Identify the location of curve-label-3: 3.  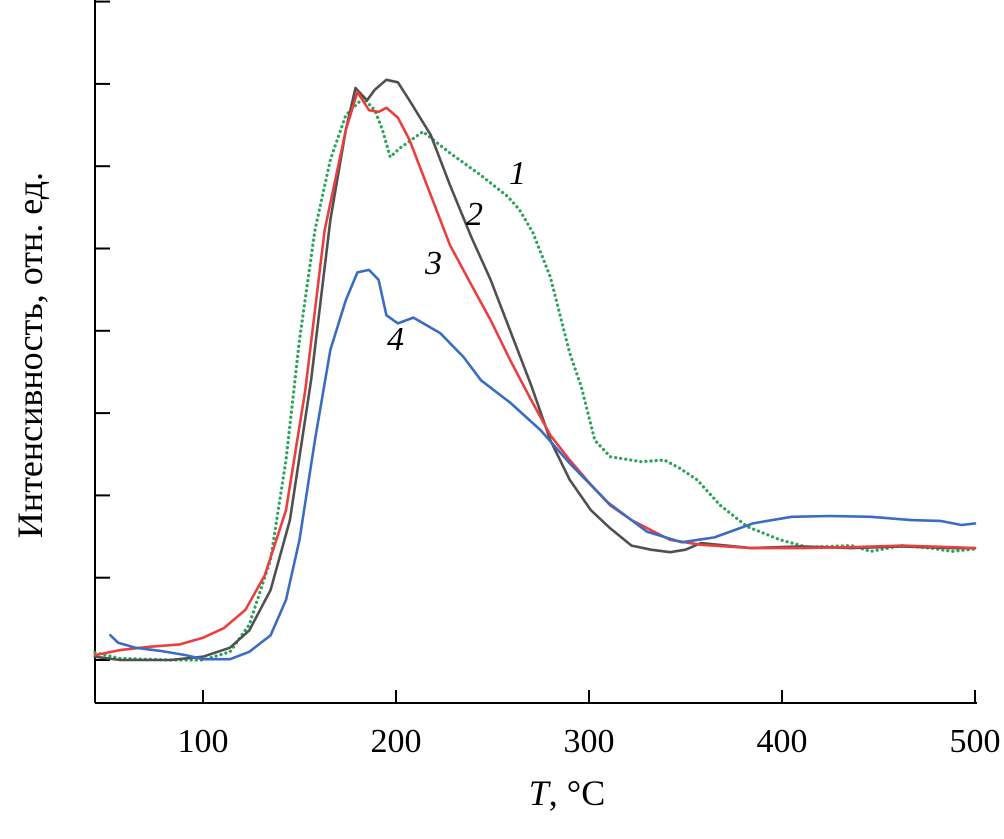
(433, 263).